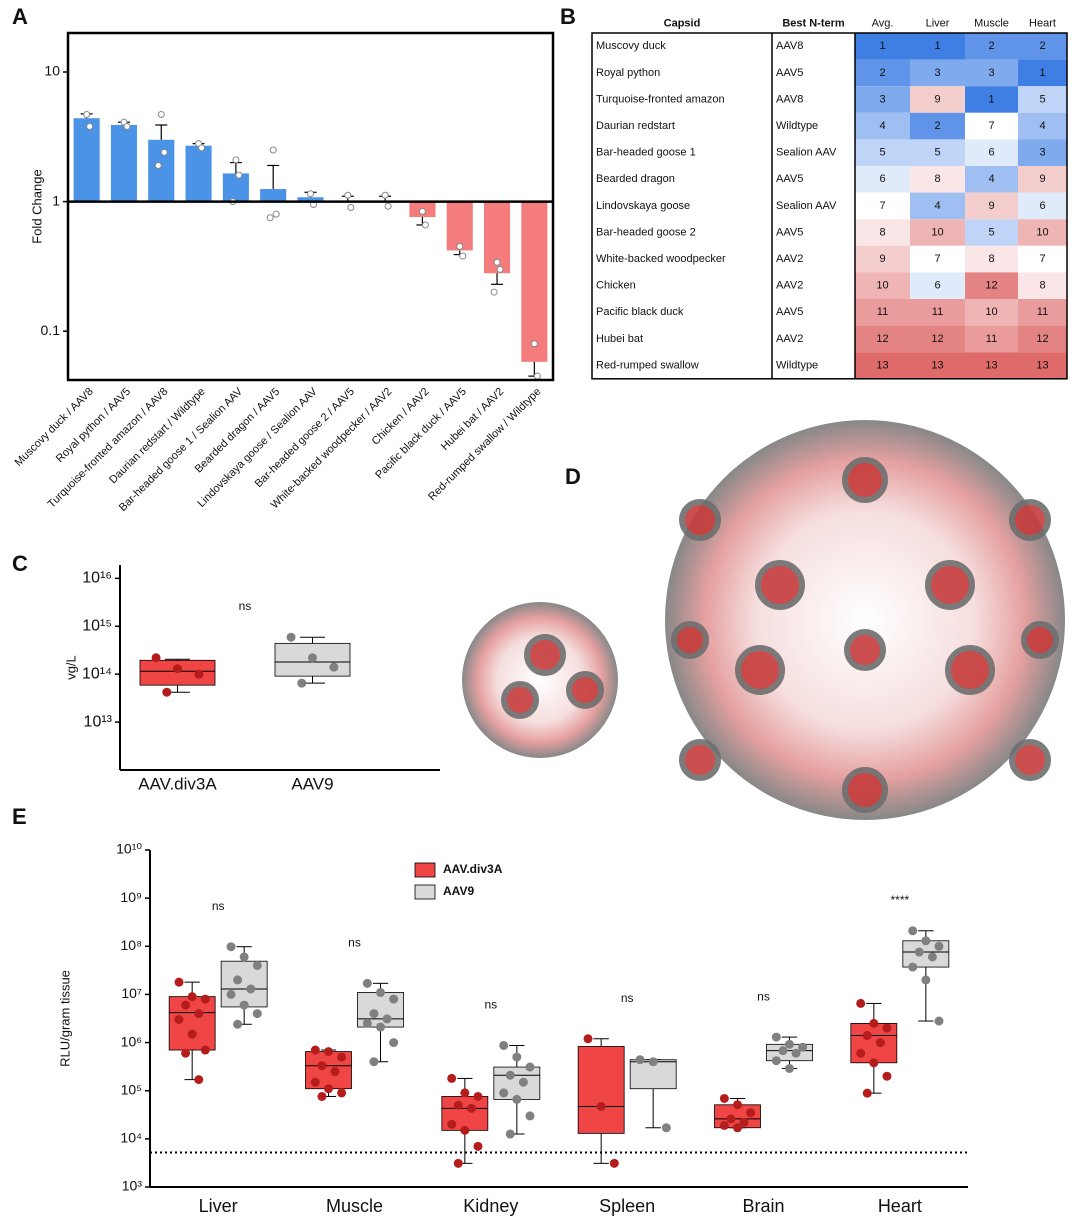 The image size is (1080, 1221). I want to click on annotation: ****, so click(899, 900).